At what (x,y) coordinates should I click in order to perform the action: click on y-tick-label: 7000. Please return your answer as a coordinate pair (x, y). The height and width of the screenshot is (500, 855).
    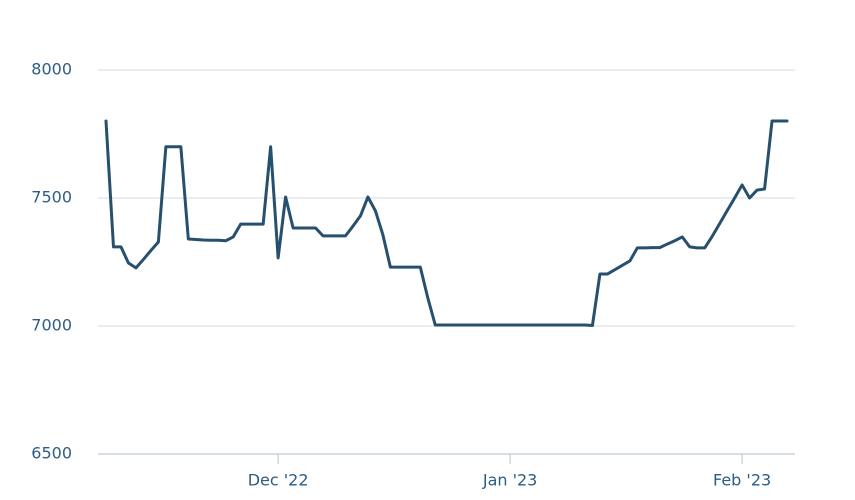
    Looking at the image, I should click on (51, 325).